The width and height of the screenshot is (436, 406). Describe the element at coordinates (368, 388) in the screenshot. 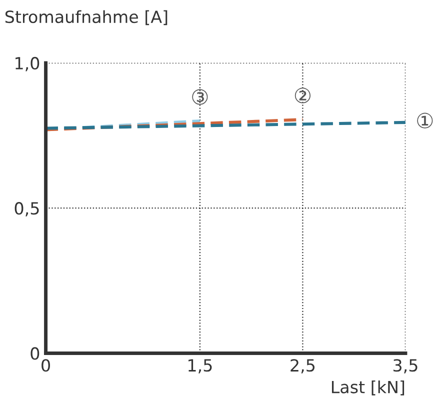

I see `x-axis-title: Last [kN]` at that location.